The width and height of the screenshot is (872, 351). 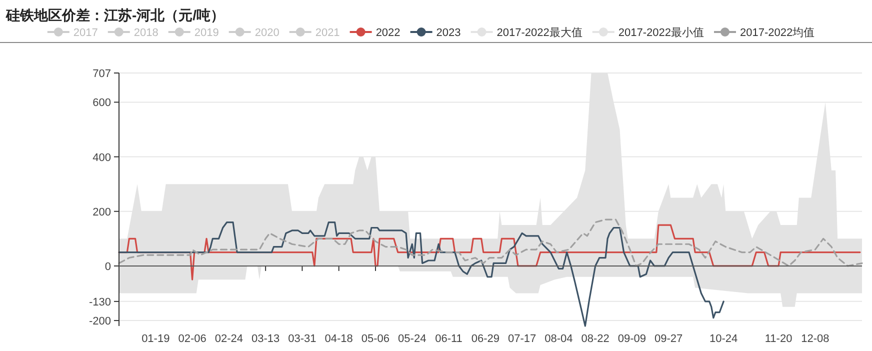 What do you see at coordinates (267, 33) in the screenshot?
I see `legend-label: 2020` at bounding box center [267, 33].